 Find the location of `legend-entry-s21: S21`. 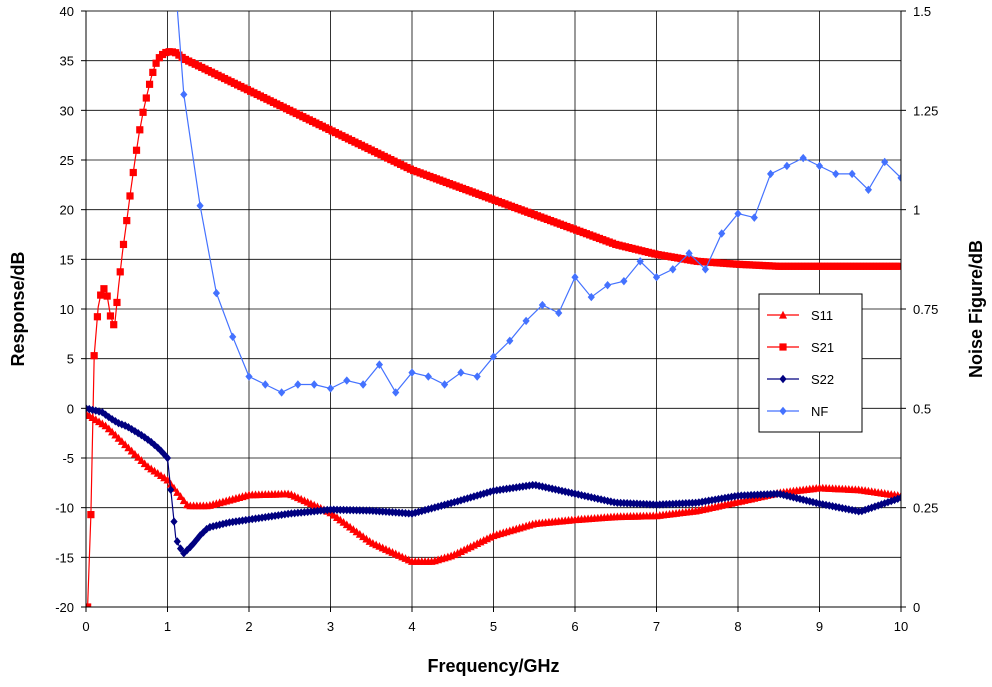

legend-entry-s21: S21 is located at coordinates (800, 347).